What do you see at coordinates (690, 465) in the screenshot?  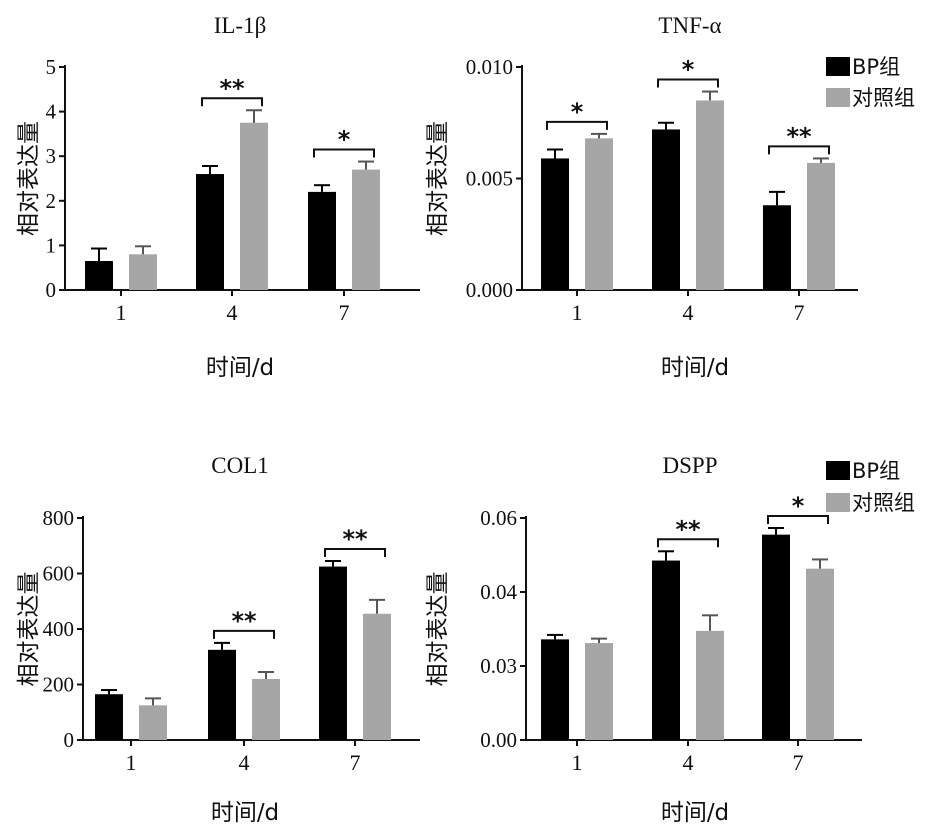 I see `chart-title: DSPP` at bounding box center [690, 465].